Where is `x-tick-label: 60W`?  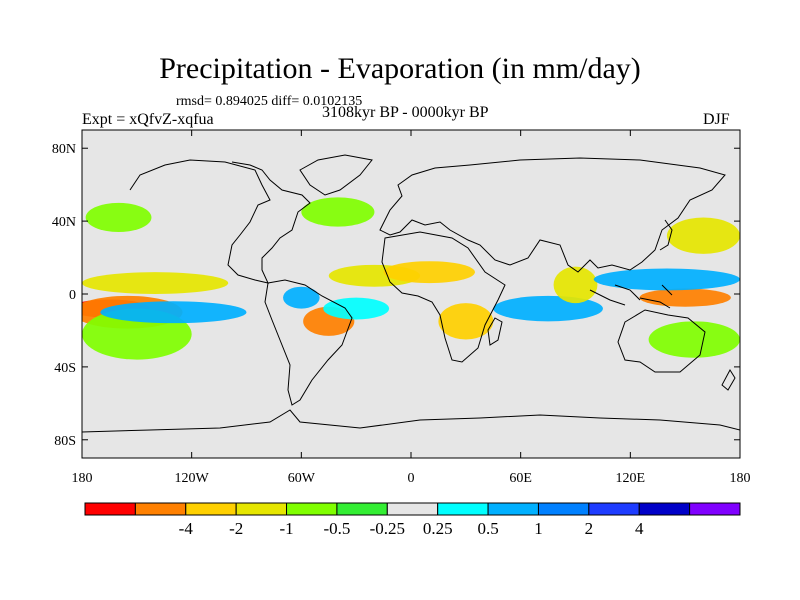 x-tick-label: 60W is located at coordinates (302, 478).